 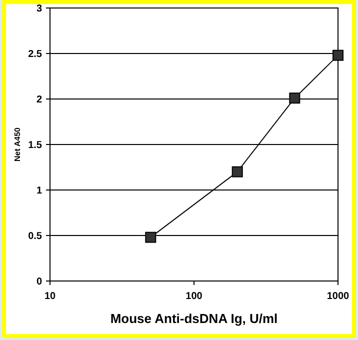 What do you see at coordinates (50, 296) in the screenshot?
I see `x-tick-label: 10` at bounding box center [50, 296].